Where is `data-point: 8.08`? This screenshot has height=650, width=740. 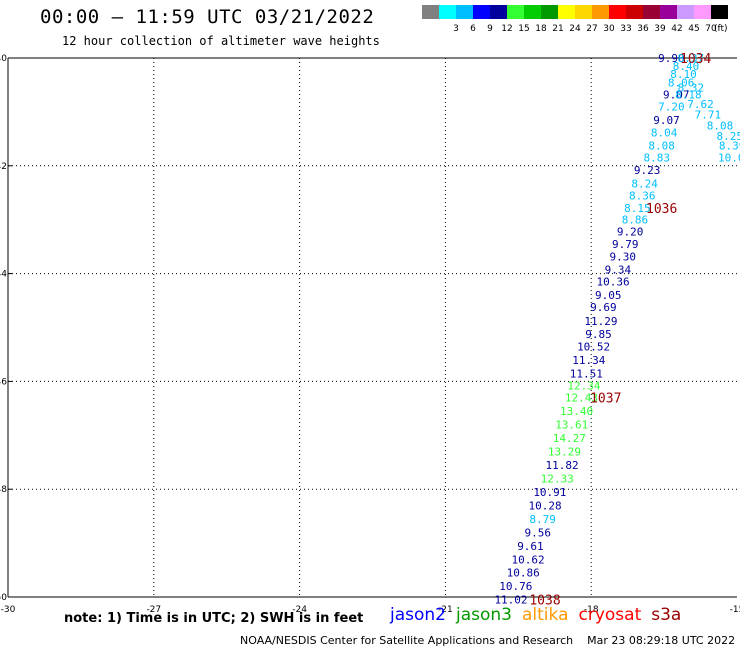 data-point: 8.08 is located at coordinates (661, 145).